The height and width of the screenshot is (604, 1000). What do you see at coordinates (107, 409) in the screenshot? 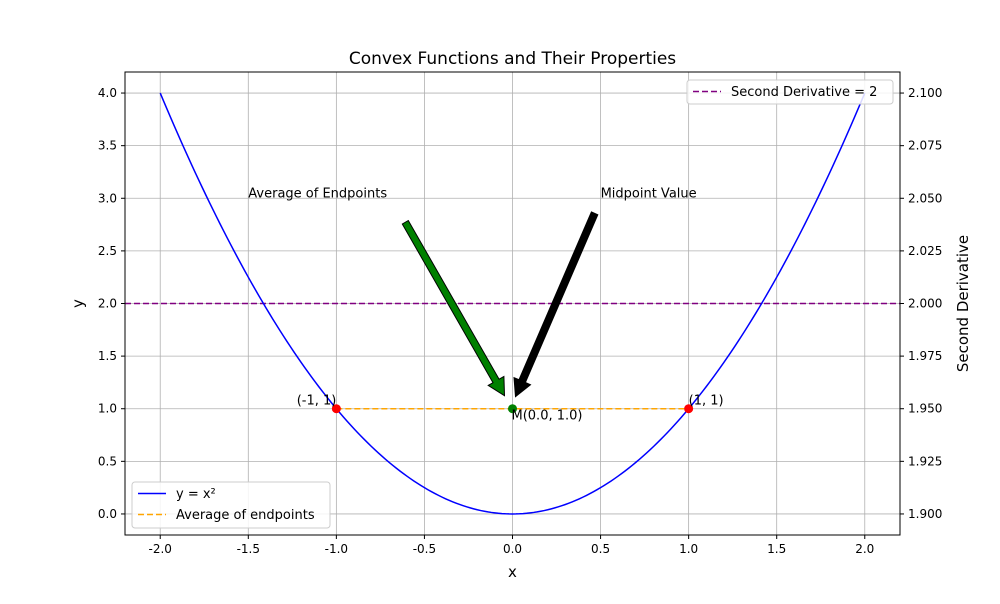
I see `y-tick-label: 1.0` at bounding box center [107, 409].